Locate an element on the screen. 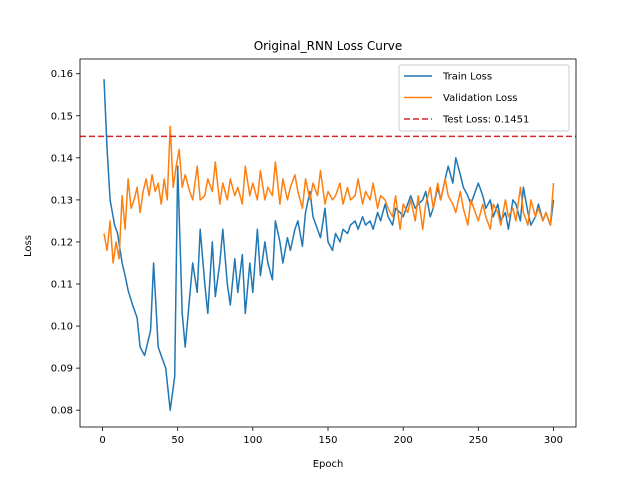 This screenshot has height=480, width=640. x-tick-label: 0 is located at coordinates (102, 440).